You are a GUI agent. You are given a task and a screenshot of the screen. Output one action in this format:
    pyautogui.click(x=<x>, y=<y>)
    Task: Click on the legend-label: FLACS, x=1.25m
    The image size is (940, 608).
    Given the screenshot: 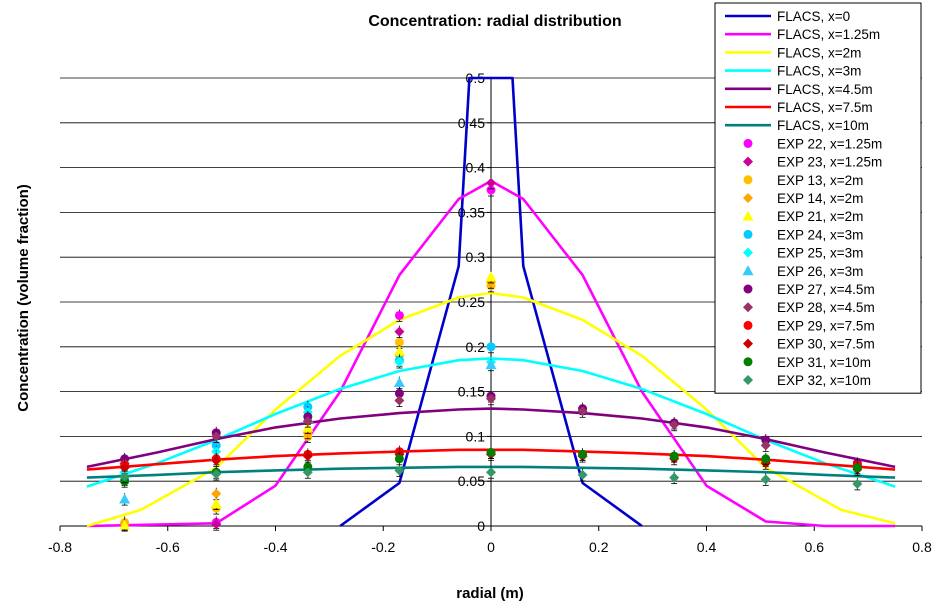 What is the action you would take?
    pyautogui.click(x=828, y=34)
    